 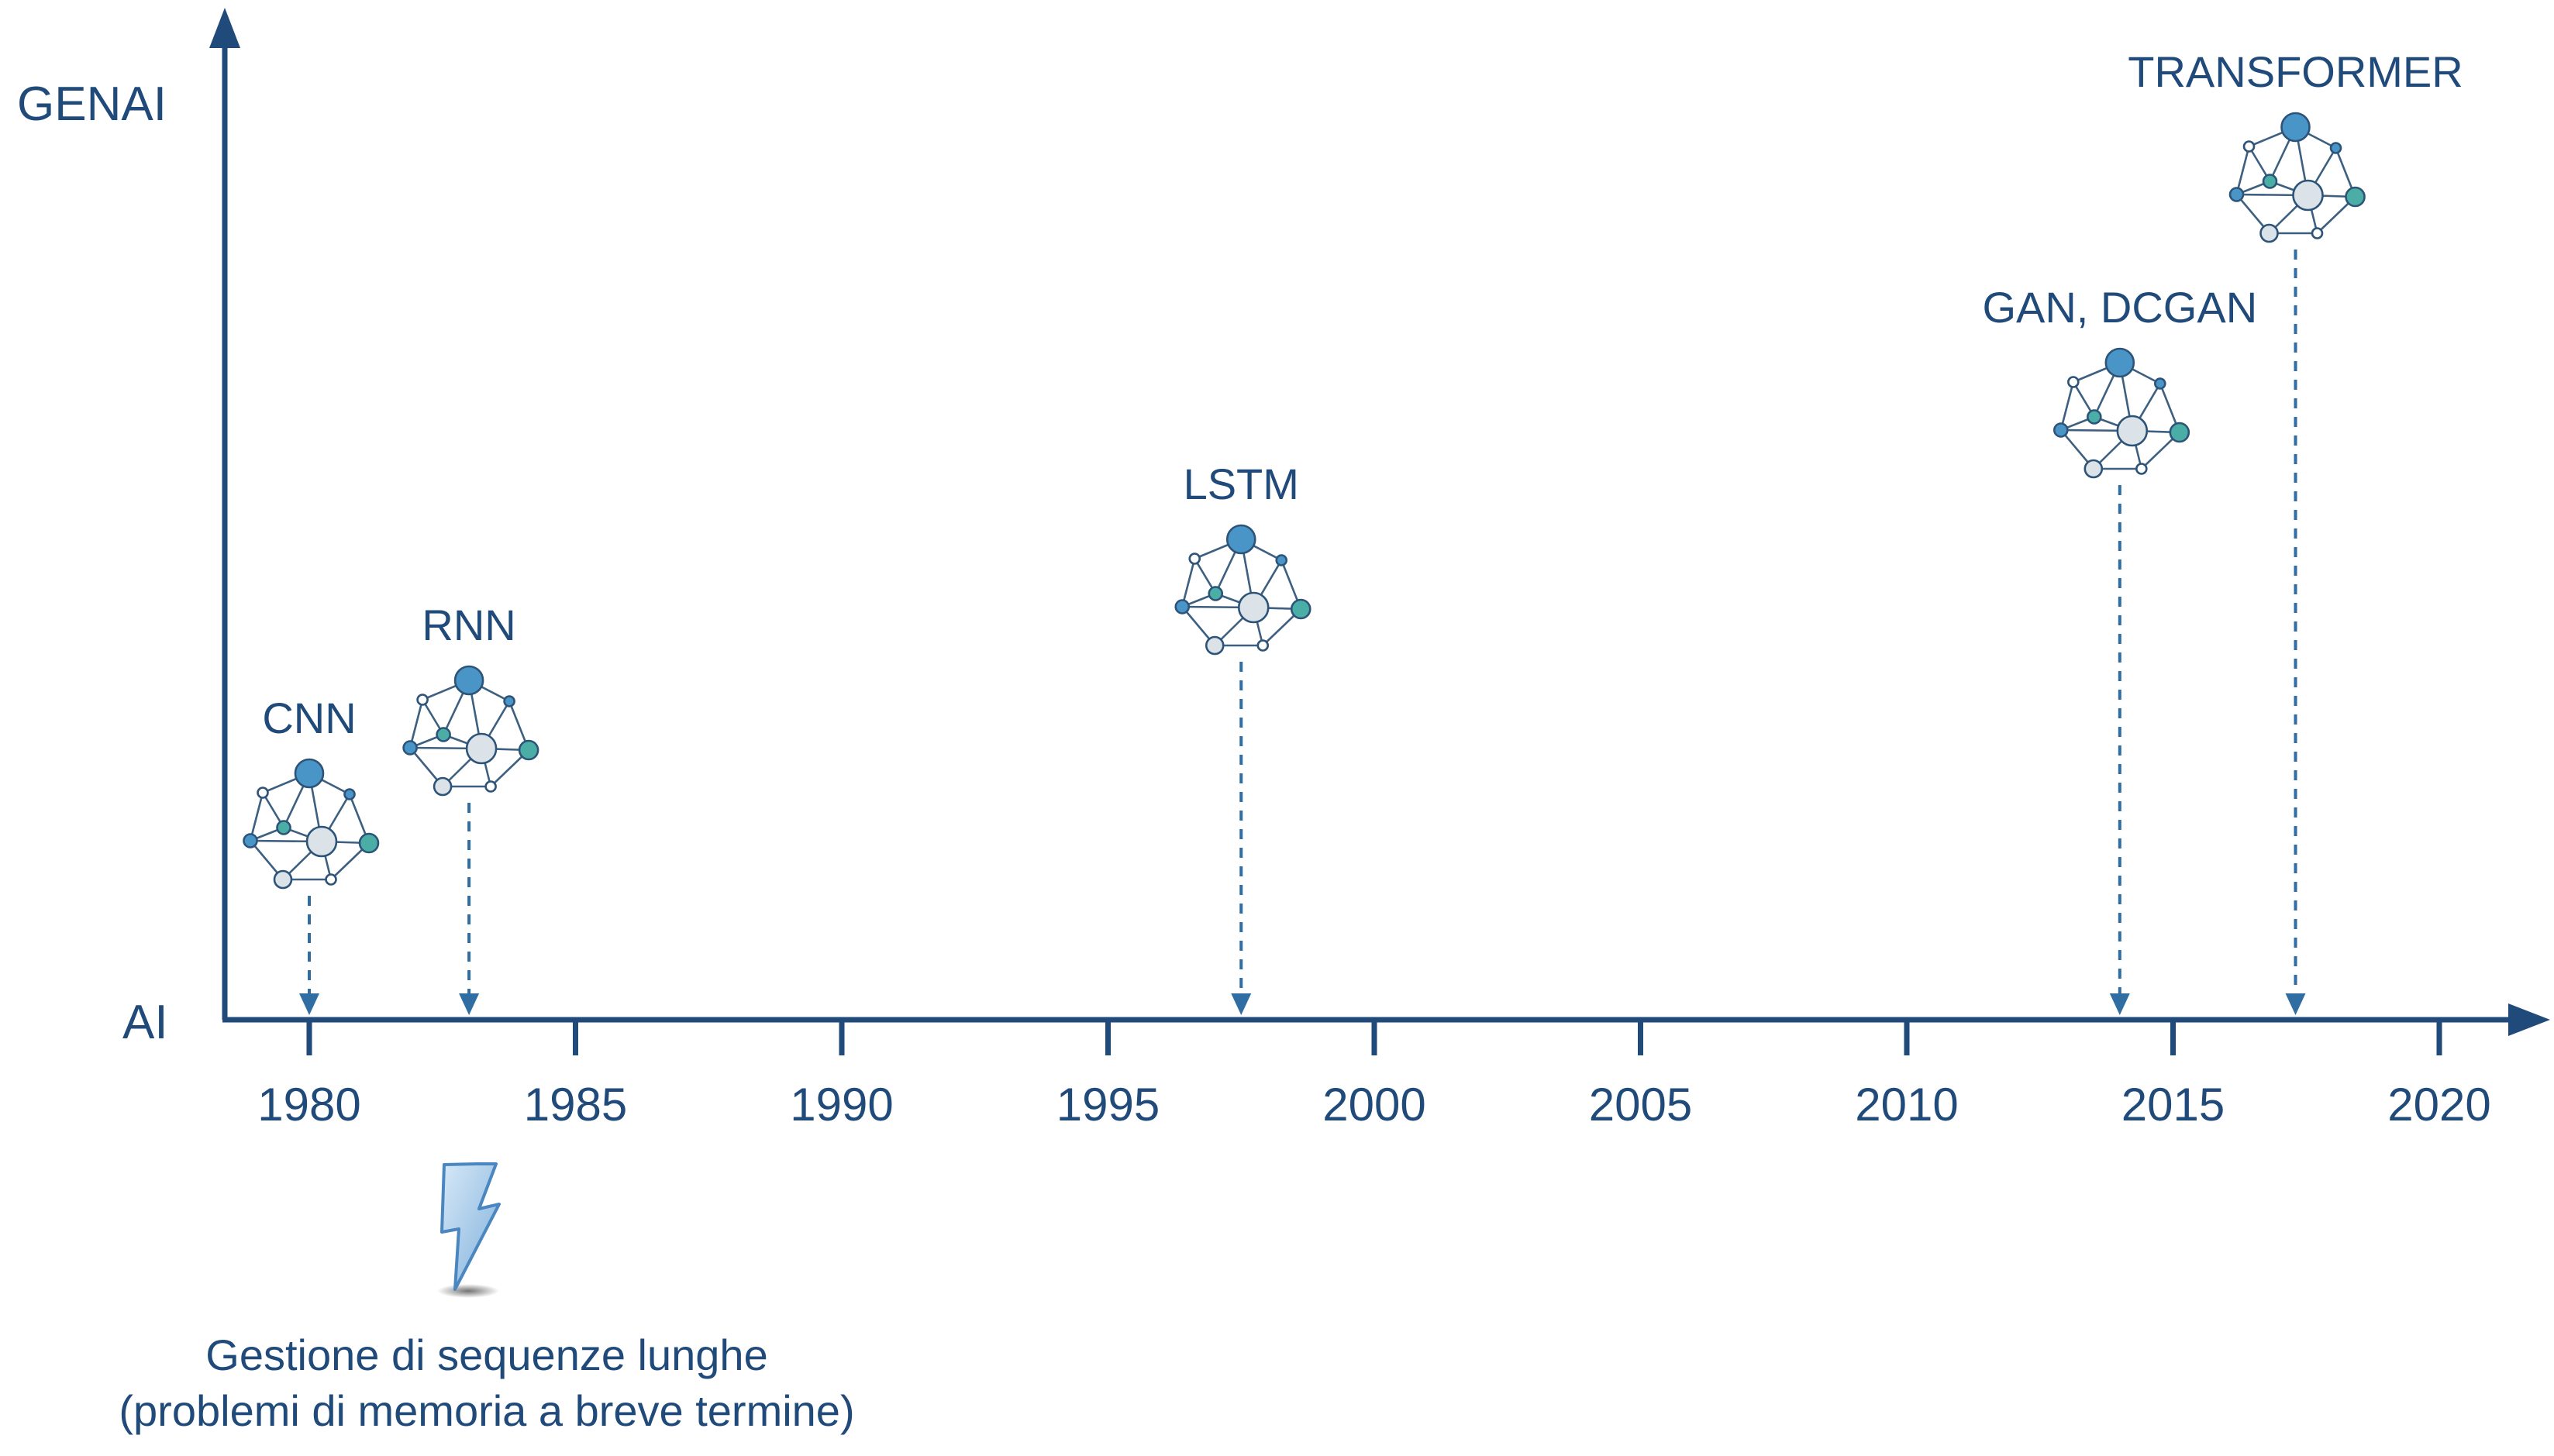 What do you see at coordinates (1241, 484) in the screenshot?
I see `model-label: LSTM` at bounding box center [1241, 484].